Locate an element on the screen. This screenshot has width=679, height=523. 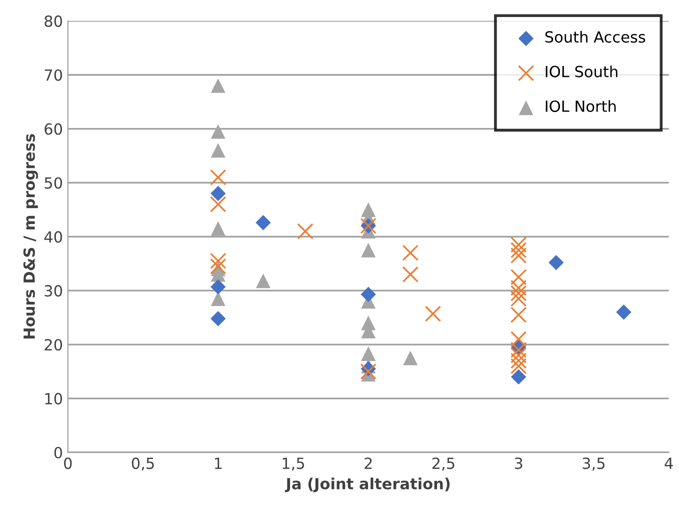
legend-label: IOL North is located at coordinates (581, 106).